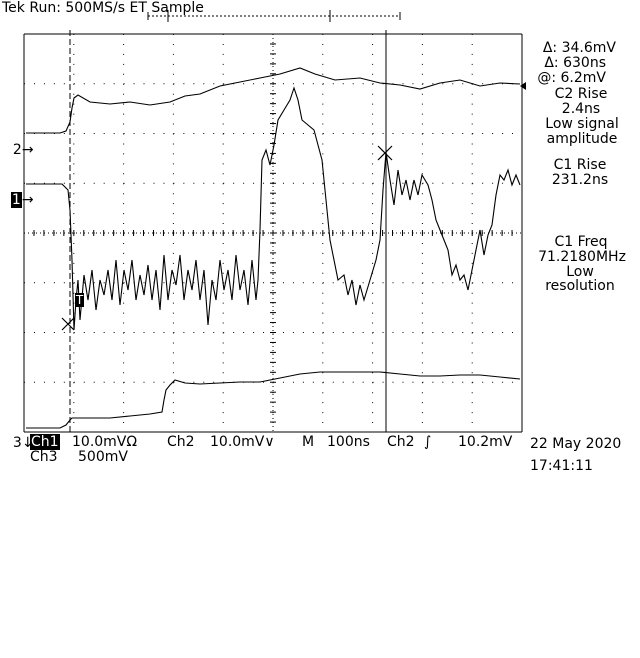 The image size is (640, 658). Describe the element at coordinates (348, 442) in the screenshot. I see `timebase-value: 100ns` at that location.